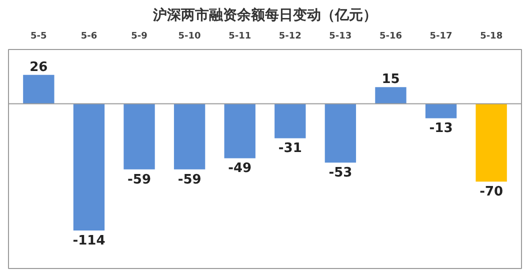 This screenshot has height=276, width=529. I want to click on x-tick-label: 5-16, so click(390, 37).